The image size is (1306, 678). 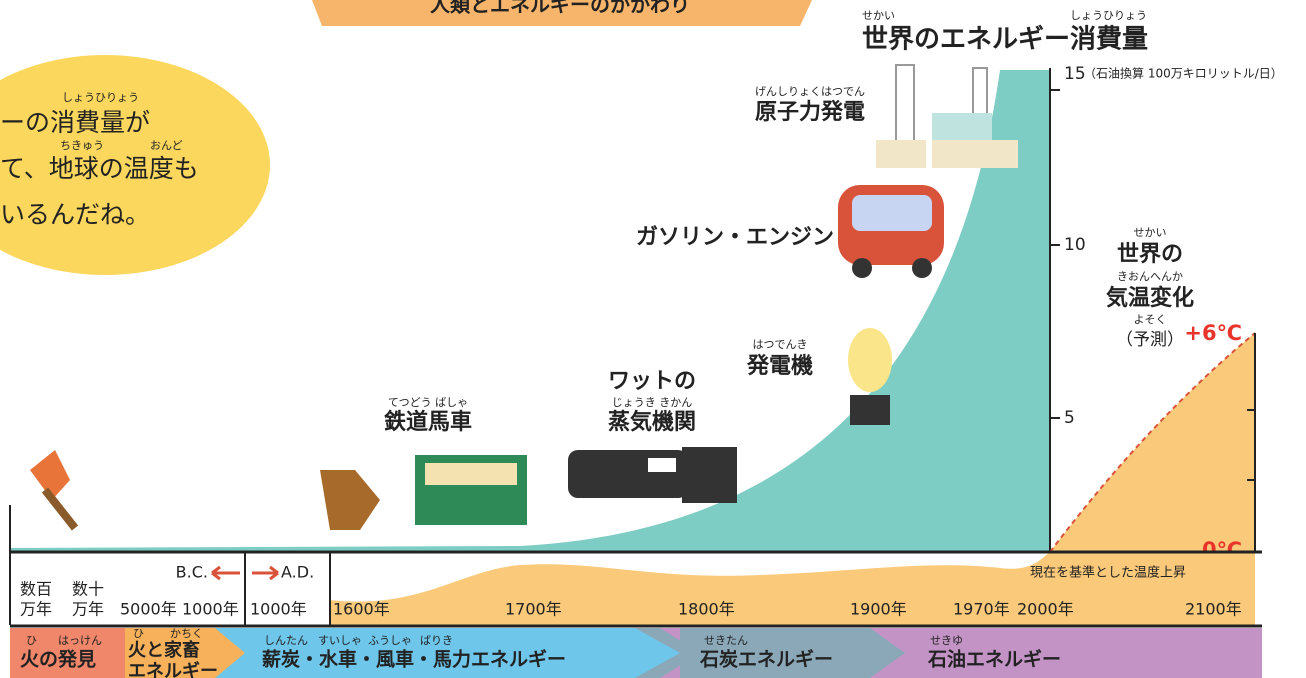 What do you see at coordinates (1075, 245) in the screenshot?
I see `tick-label: 10` at bounding box center [1075, 245].